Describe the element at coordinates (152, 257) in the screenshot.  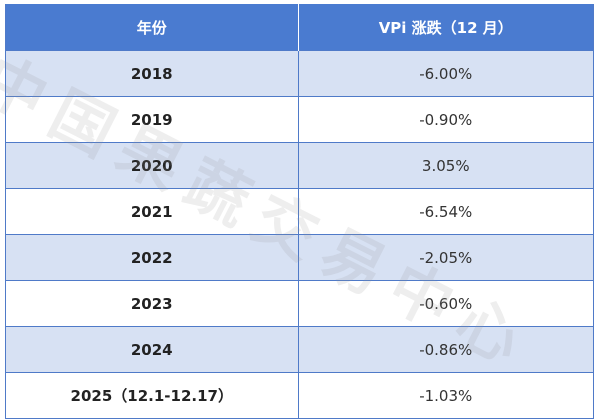
I see `year-cell: 2022` at that location.